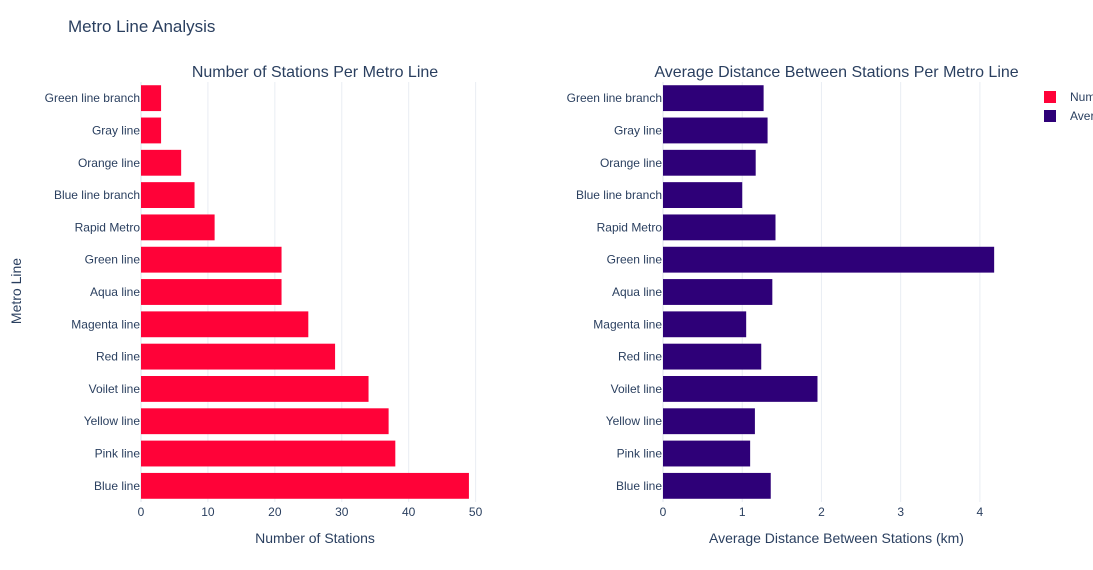  What do you see at coordinates (821, 512) in the screenshot?
I see `x-tick-label: 2` at bounding box center [821, 512].